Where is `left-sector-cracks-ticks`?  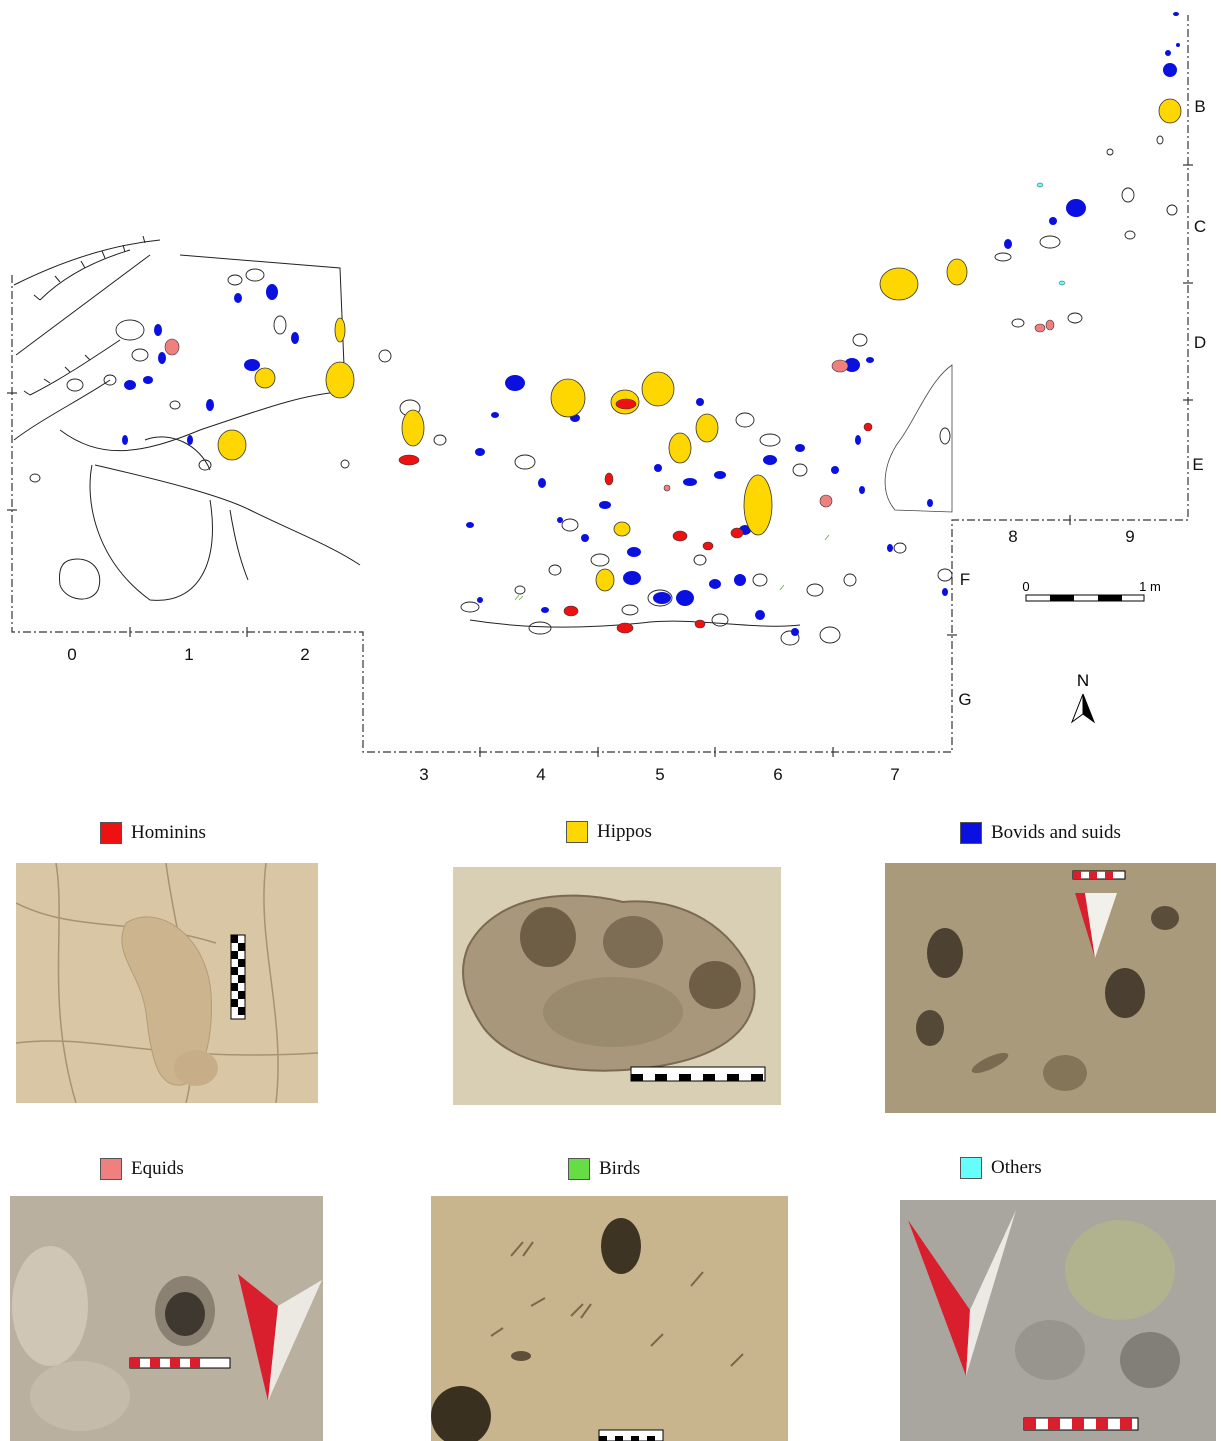 left-sector-cracks-ticks is located at coordinates (84, 315).